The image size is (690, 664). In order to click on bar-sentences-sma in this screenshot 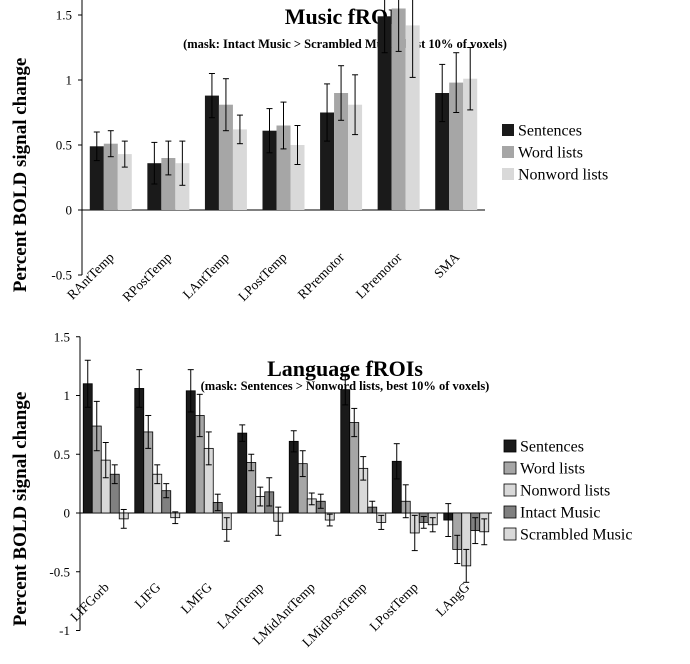, I will do `click(442, 151)`.